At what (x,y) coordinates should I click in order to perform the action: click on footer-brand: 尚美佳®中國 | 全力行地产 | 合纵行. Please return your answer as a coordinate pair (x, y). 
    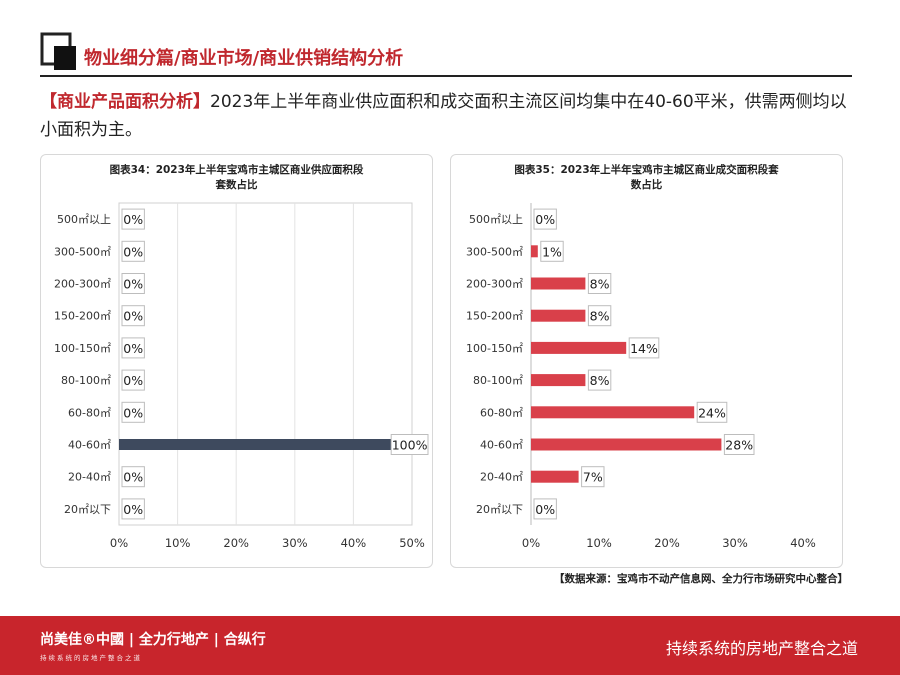
    Looking at the image, I should click on (153, 640).